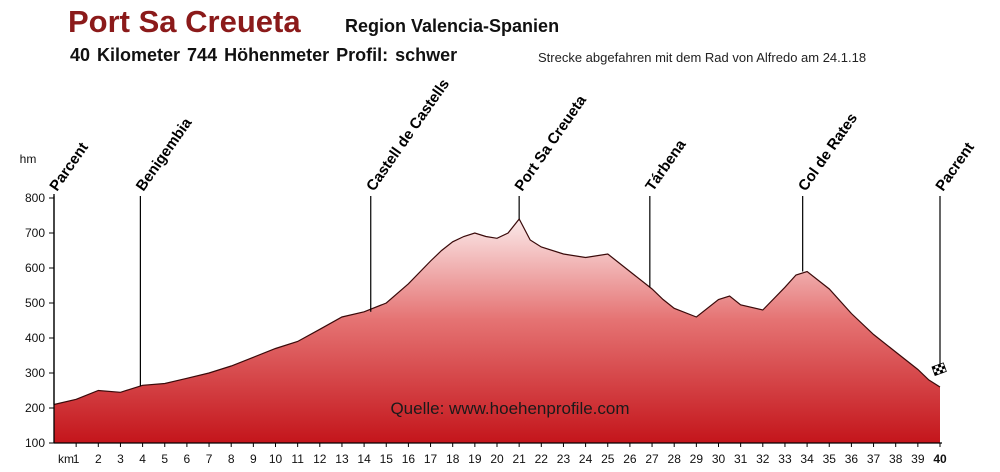  What do you see at coordinates (918, 459) in the screenshot?
I see `x-tick-label: 39` at bounding box center [918, 459].